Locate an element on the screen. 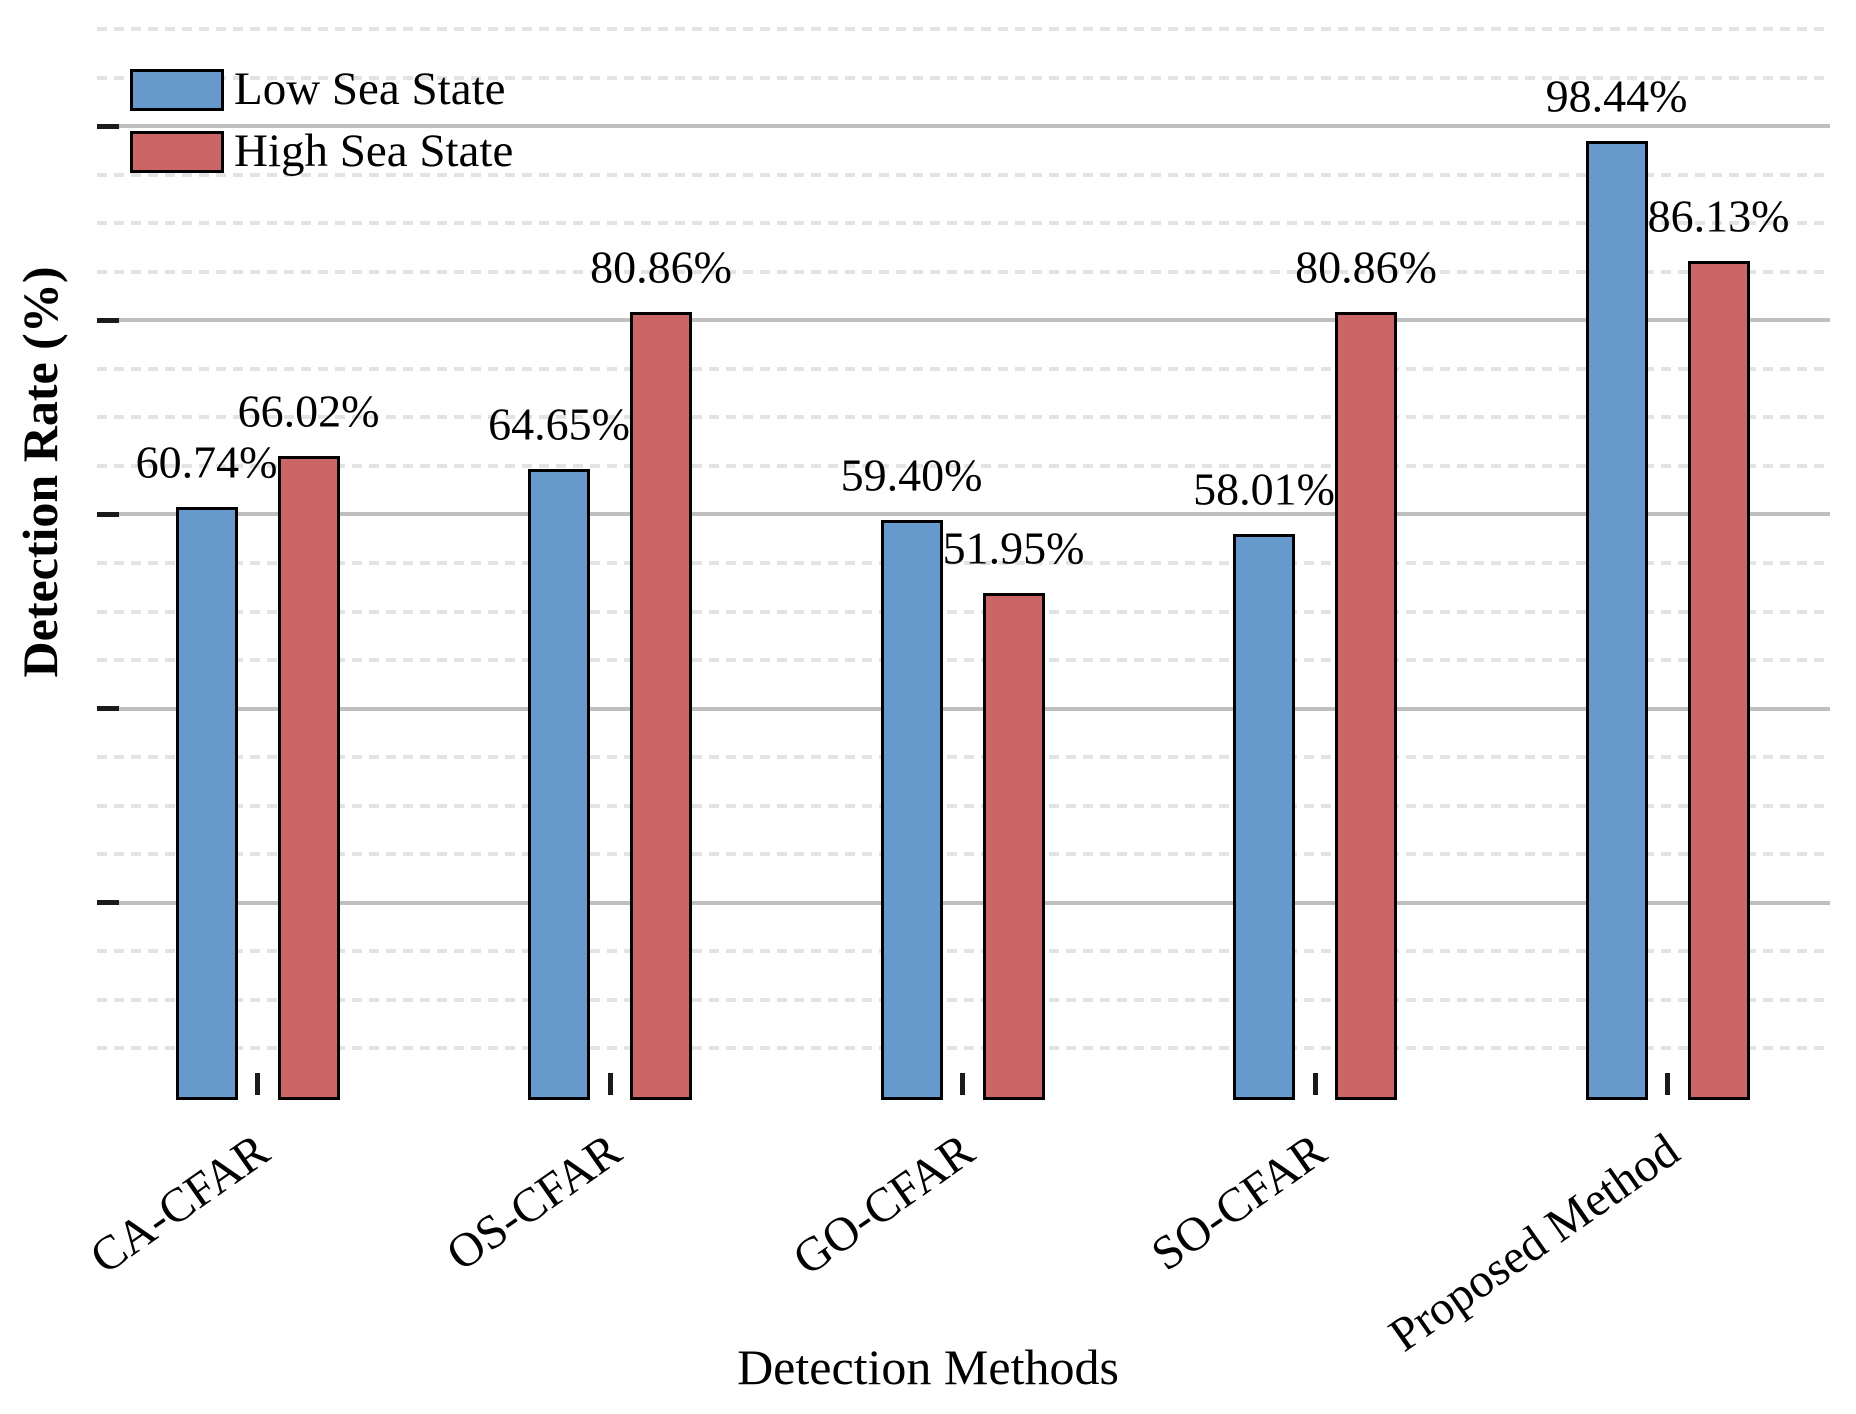 This screenshot has height=1414, width=1856. legend-label-high-sea-state: High Sea State is located at coordinates (374, 151).